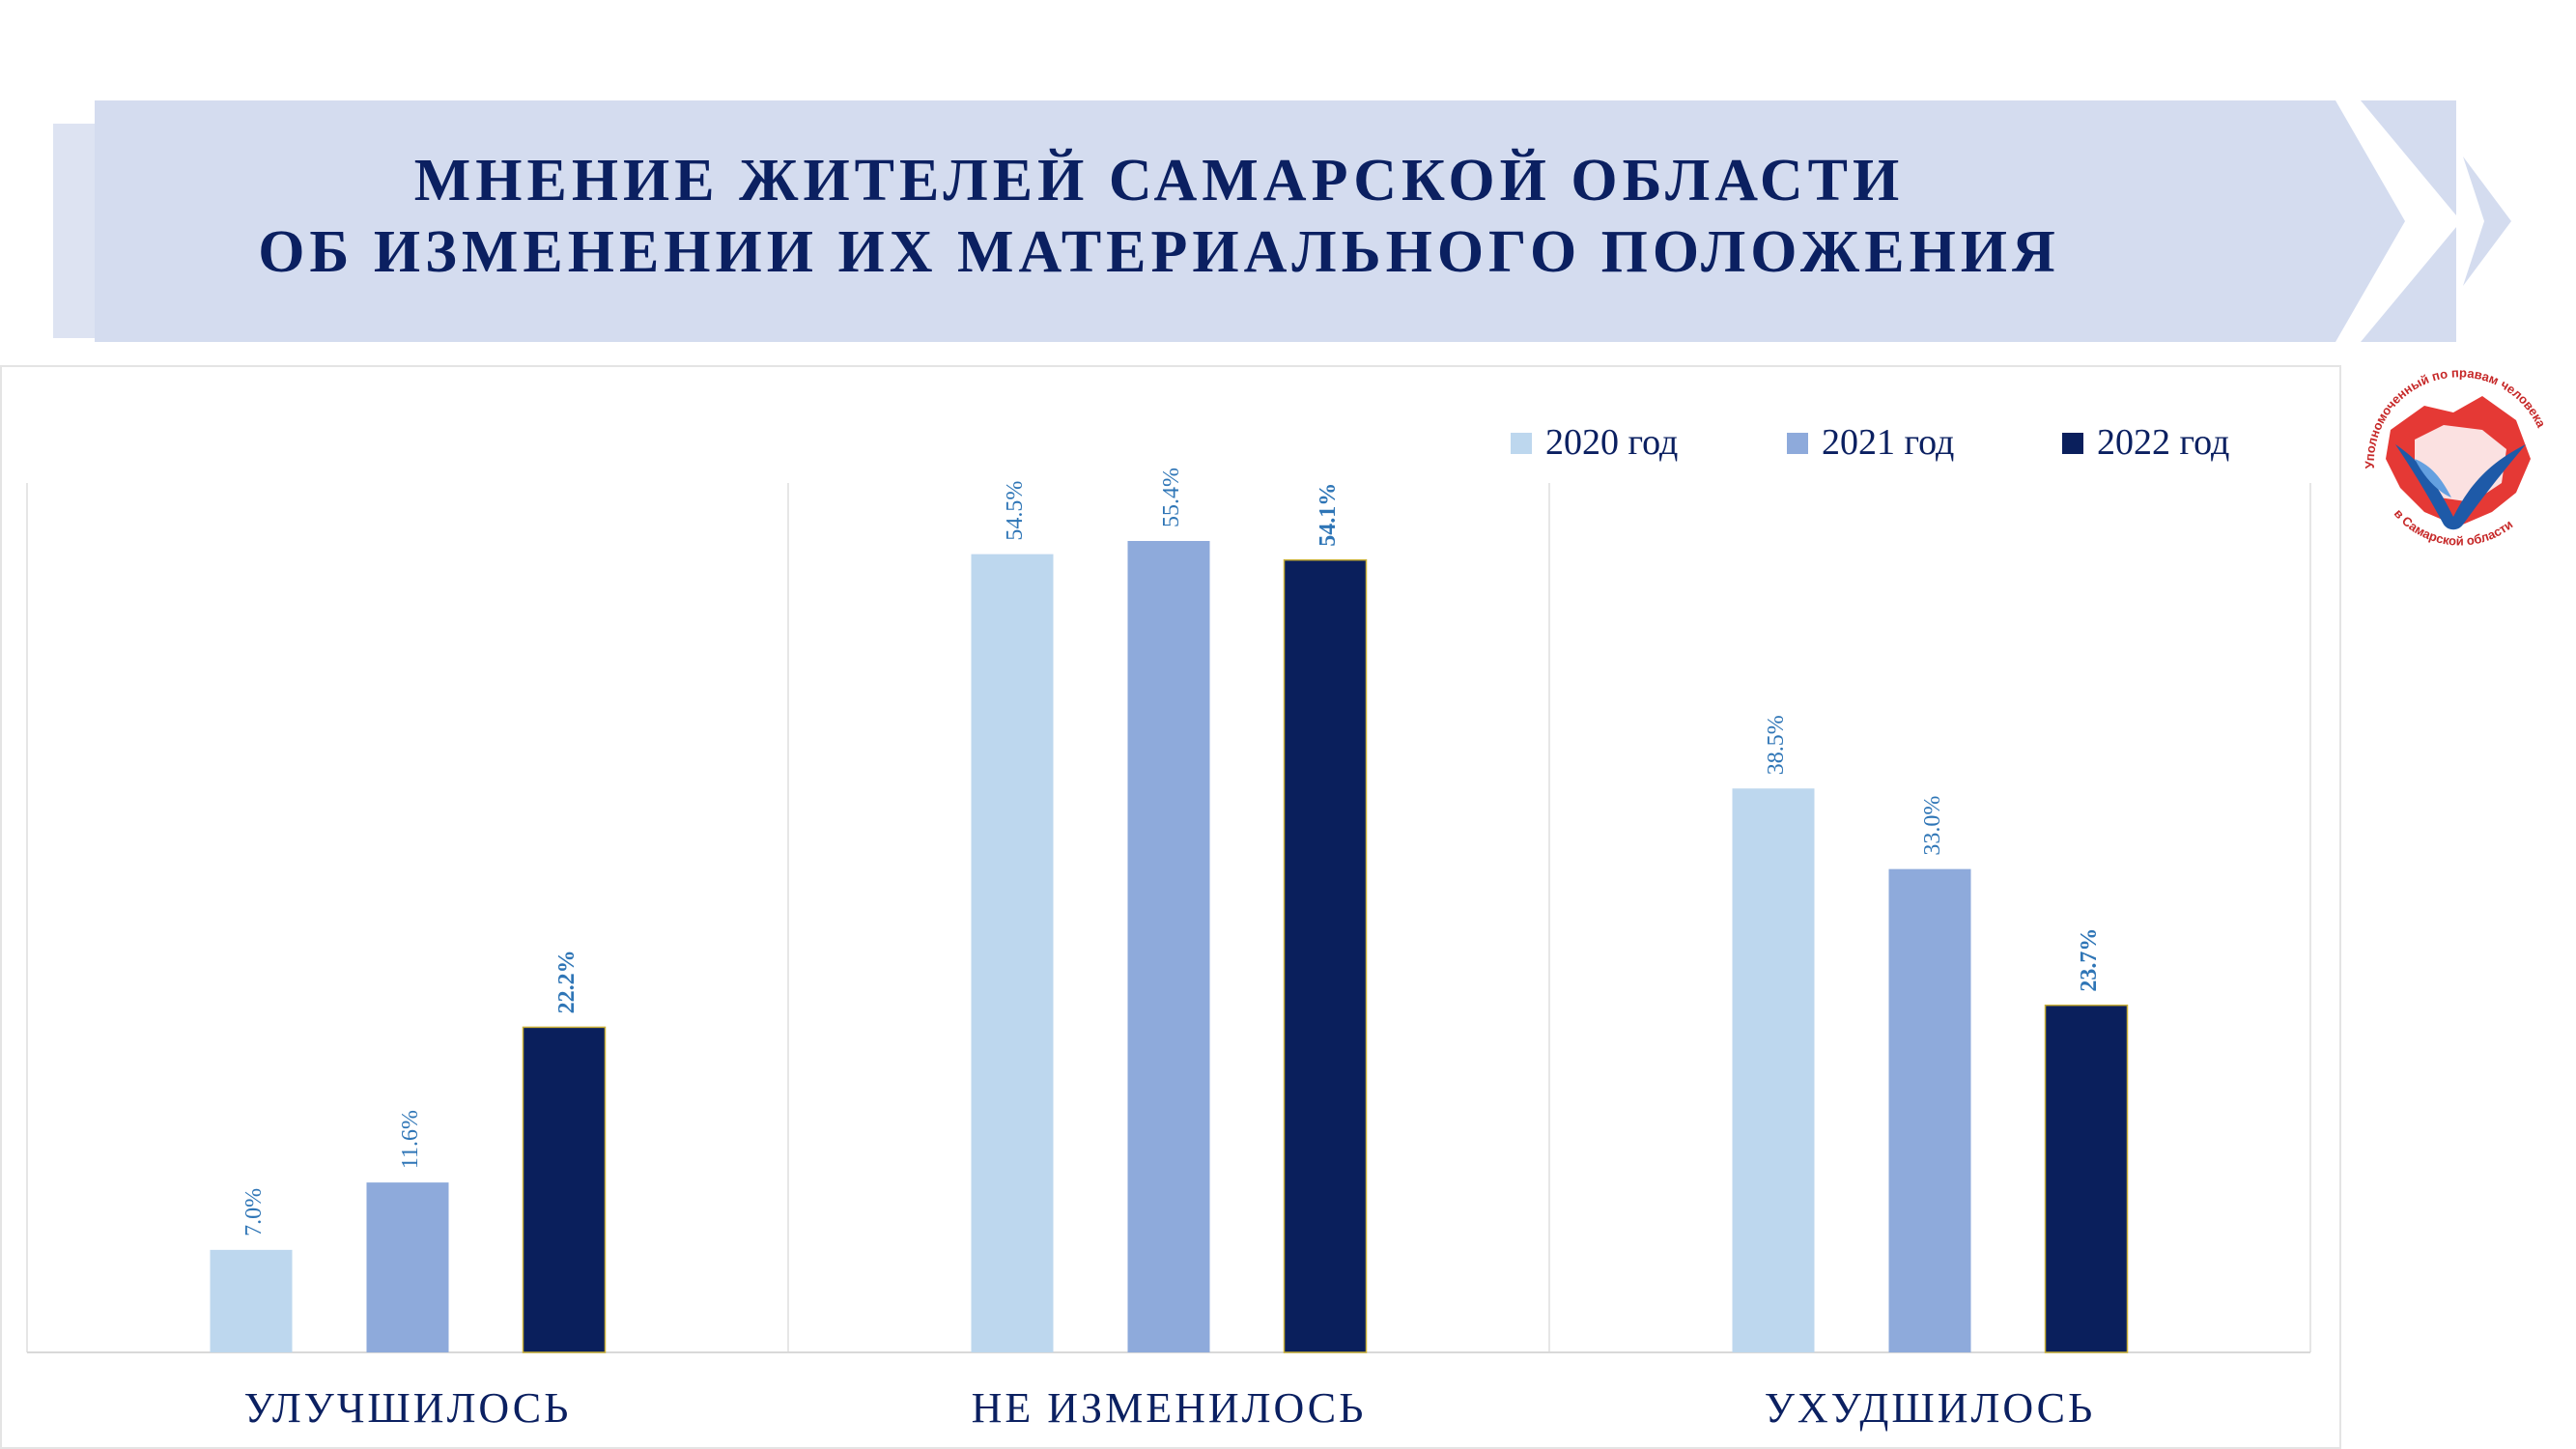 The height and width of the screenshot is (1449, 2576). I want to click on title-line-2: ОБ ИЗМЕНЕНИИ ИХ МАТЕРИАЛЬНОГО ПОЛОЖЕНИЯ, so click(1159, 252).